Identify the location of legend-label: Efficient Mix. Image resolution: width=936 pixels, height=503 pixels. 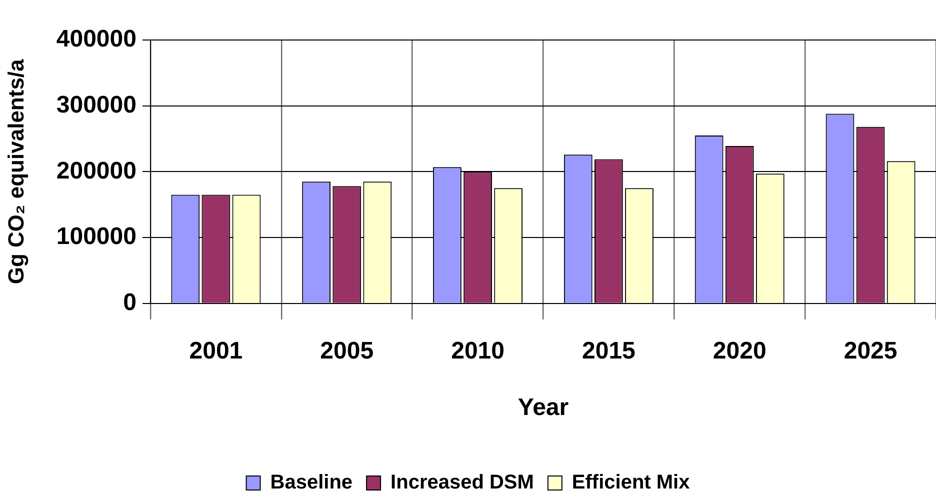
(631, 483).